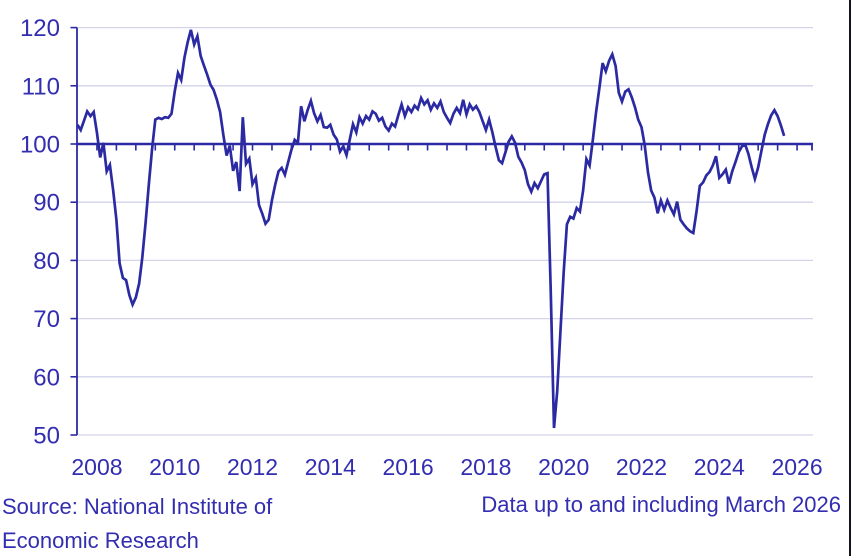 The height and width of the screenshot is (558, 851). Describe the element at coordinates (46, 377) in the screenshot. I see `y-tick-label: 60` at that location.